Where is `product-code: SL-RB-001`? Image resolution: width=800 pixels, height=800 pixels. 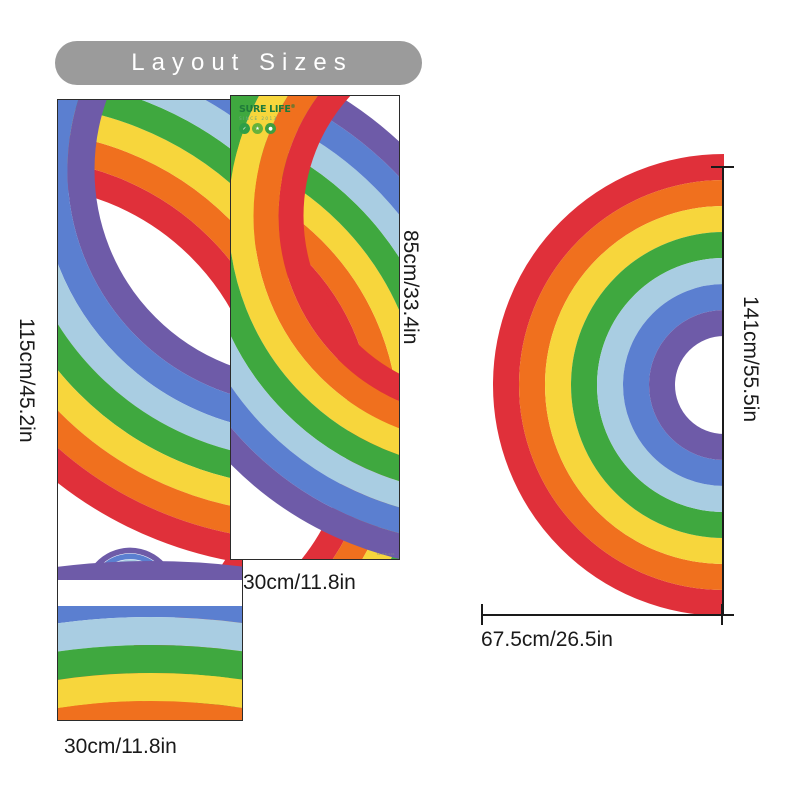
product-code: SL-RB-001 is located at coordinates (385, 554).